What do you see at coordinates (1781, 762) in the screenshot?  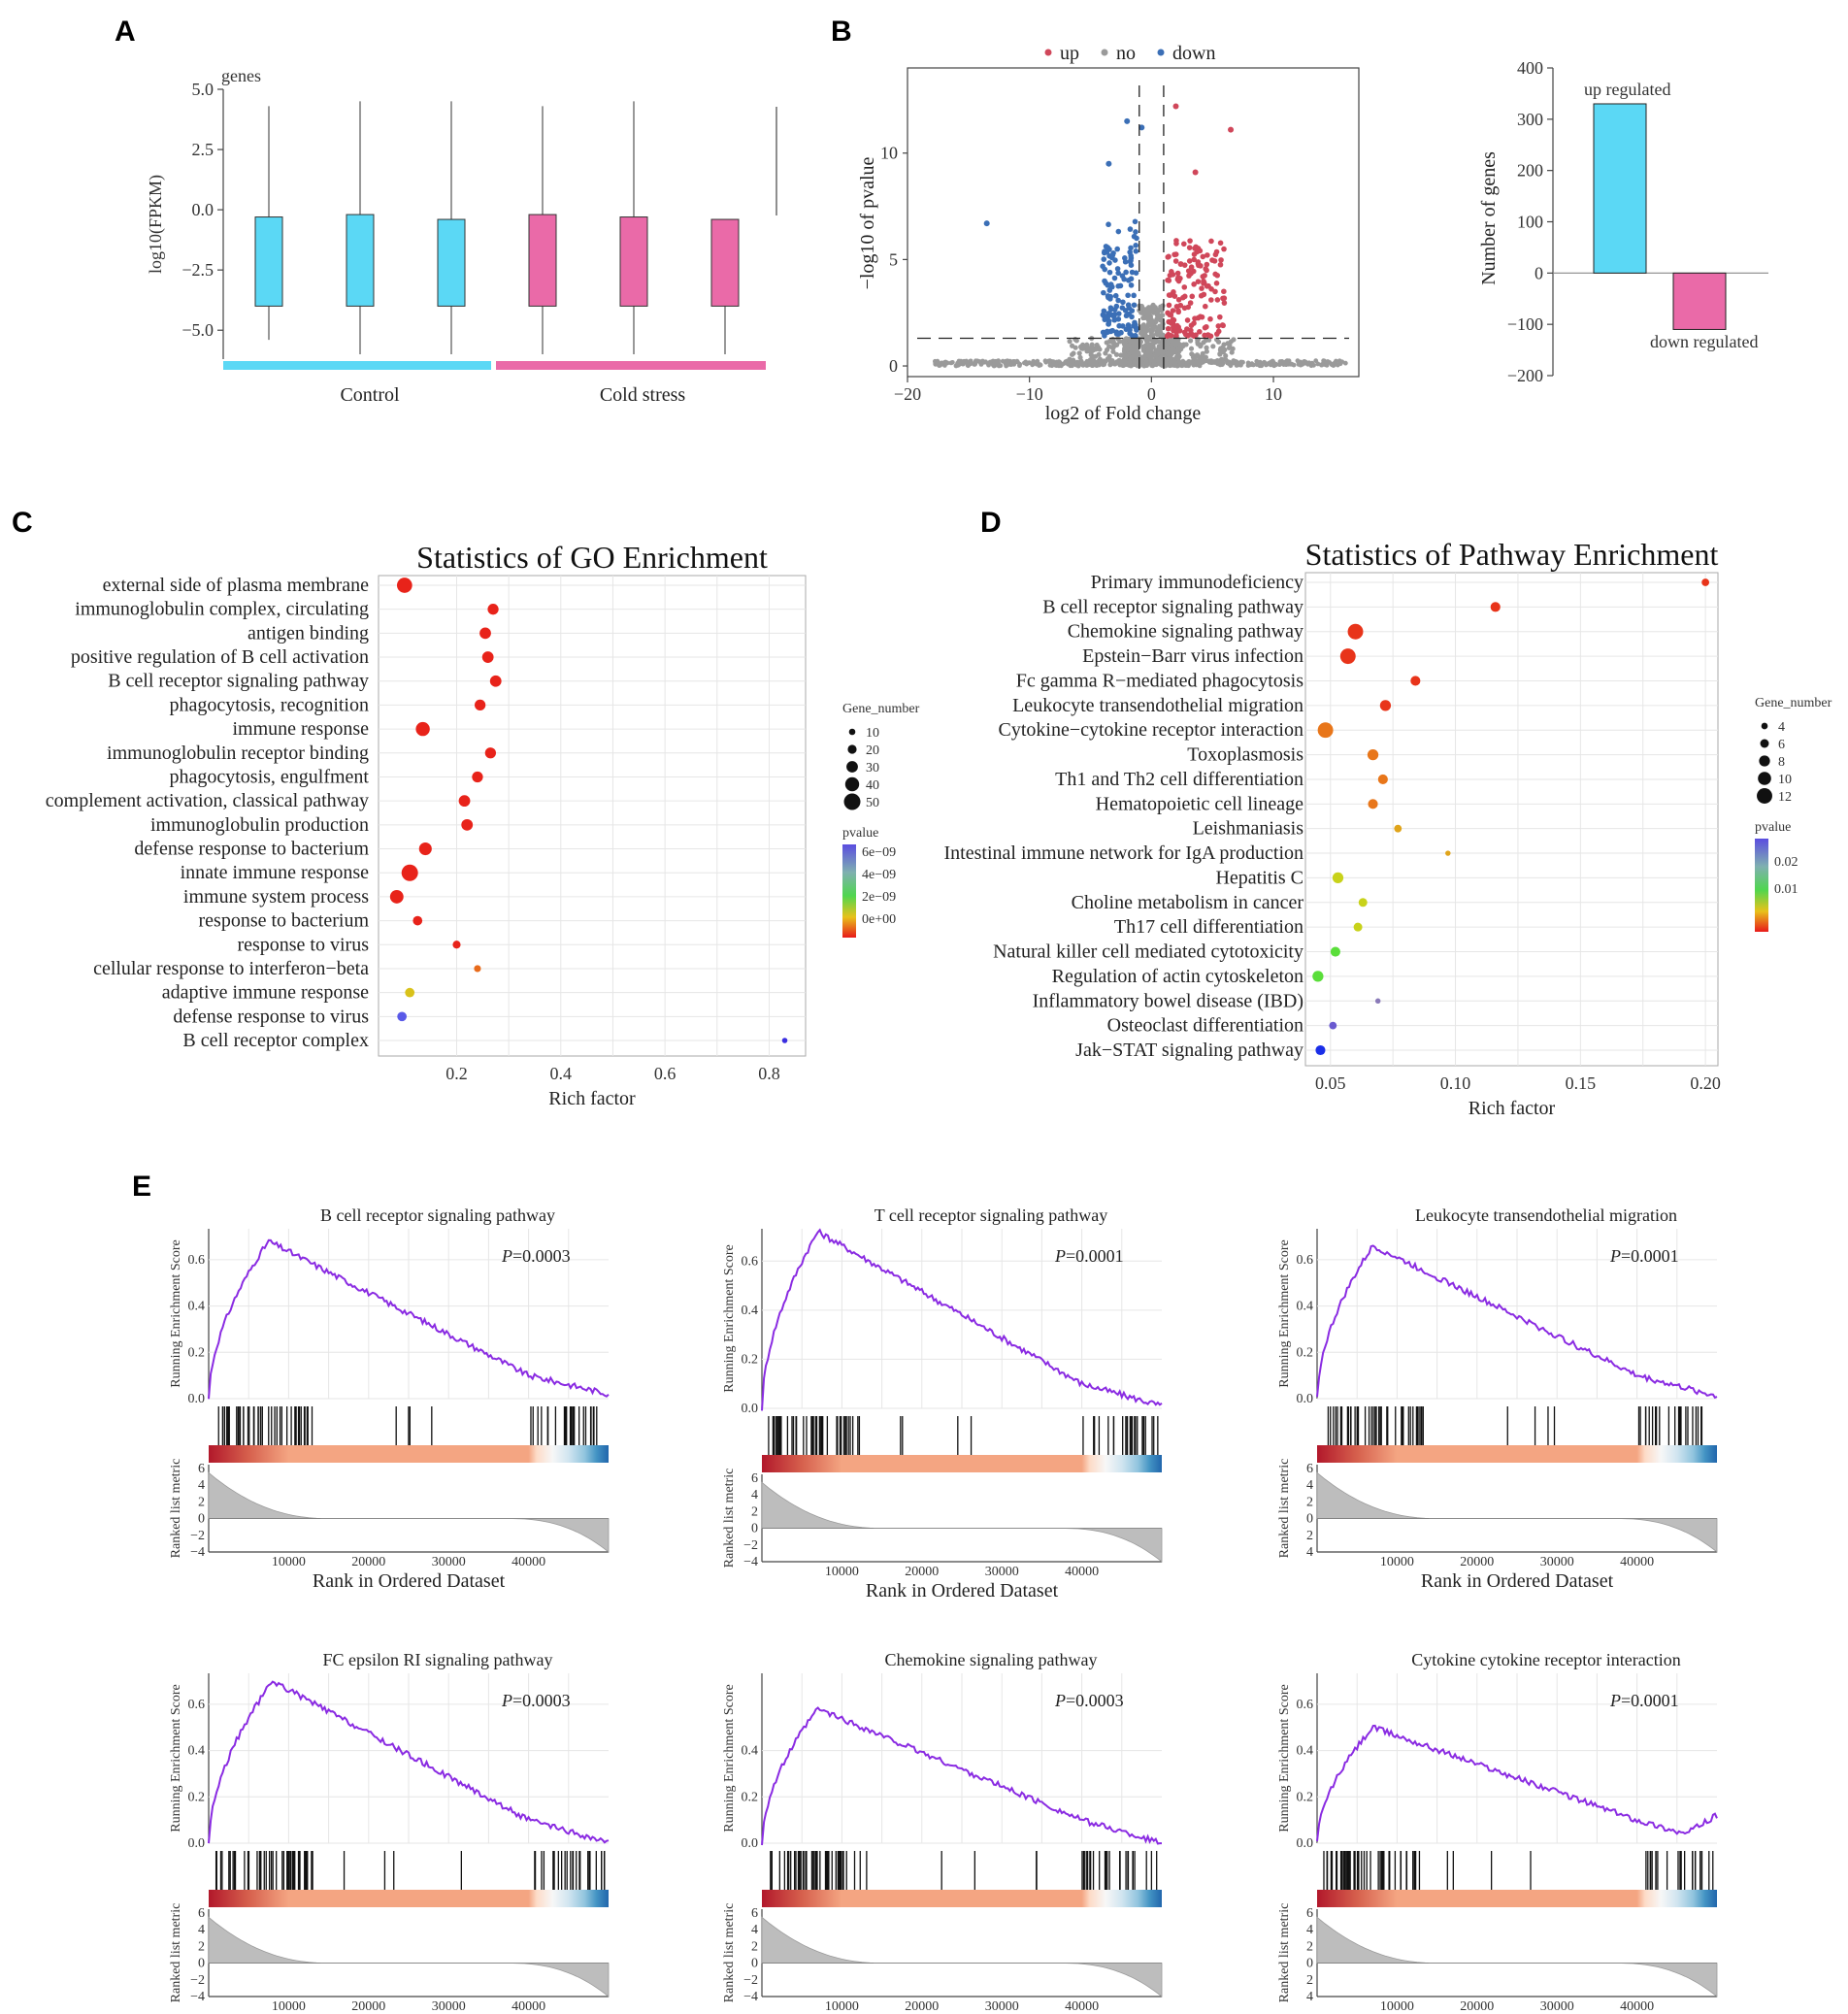 I see `legend-size-label: 8` at bounding box center [1781, 762].